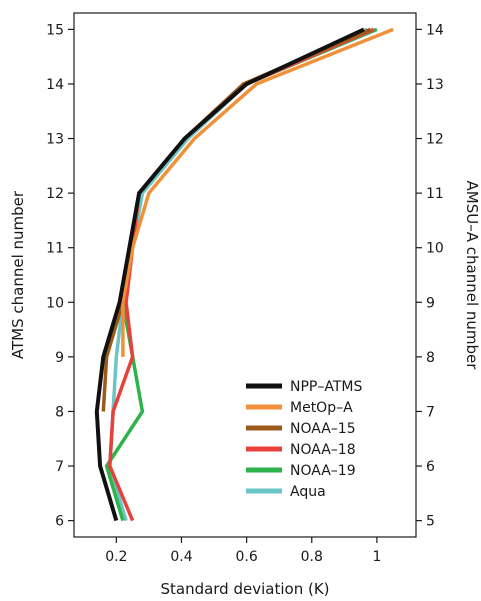 This screenshot has width=481, height=601. Describe the element at coordinates (55, 30) in the screenshot. I see `y-tick-label: 15` at that location.